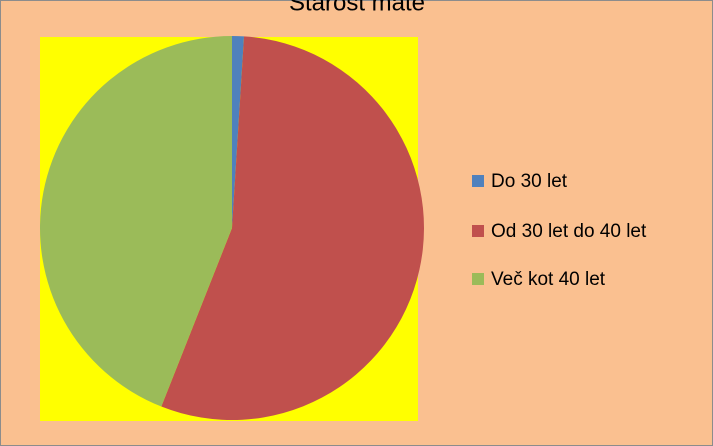  What do you see at coordinates (357, 8) in the screenshot?
I see `chart-title: Starost mate` at bounding box center [357, 8].